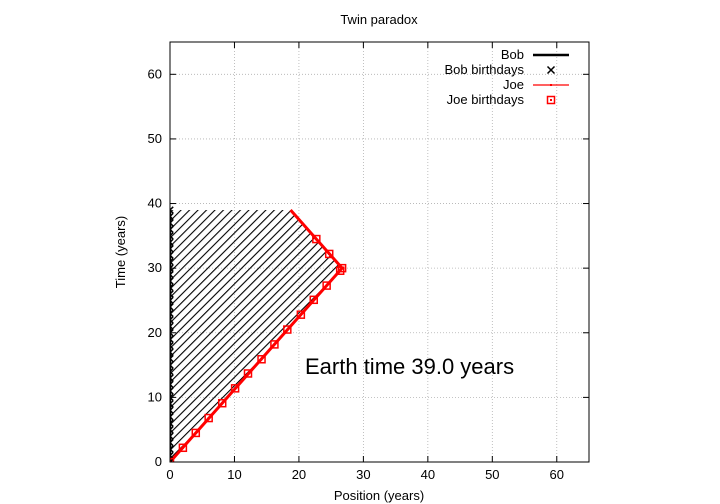  I want to click on y-tick-label: 60, so click(155, 73).